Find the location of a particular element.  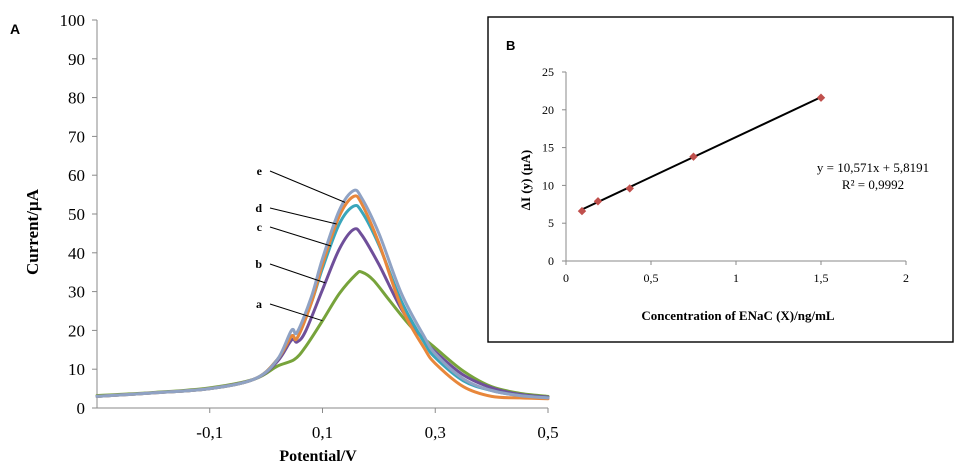

panel-b-trendline is located at coordinates (701, 153).